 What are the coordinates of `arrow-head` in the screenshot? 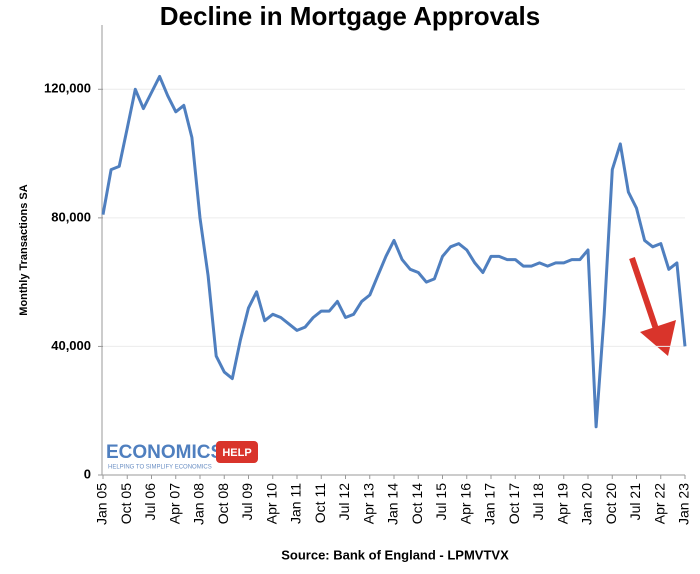 It's located at (658, 338).